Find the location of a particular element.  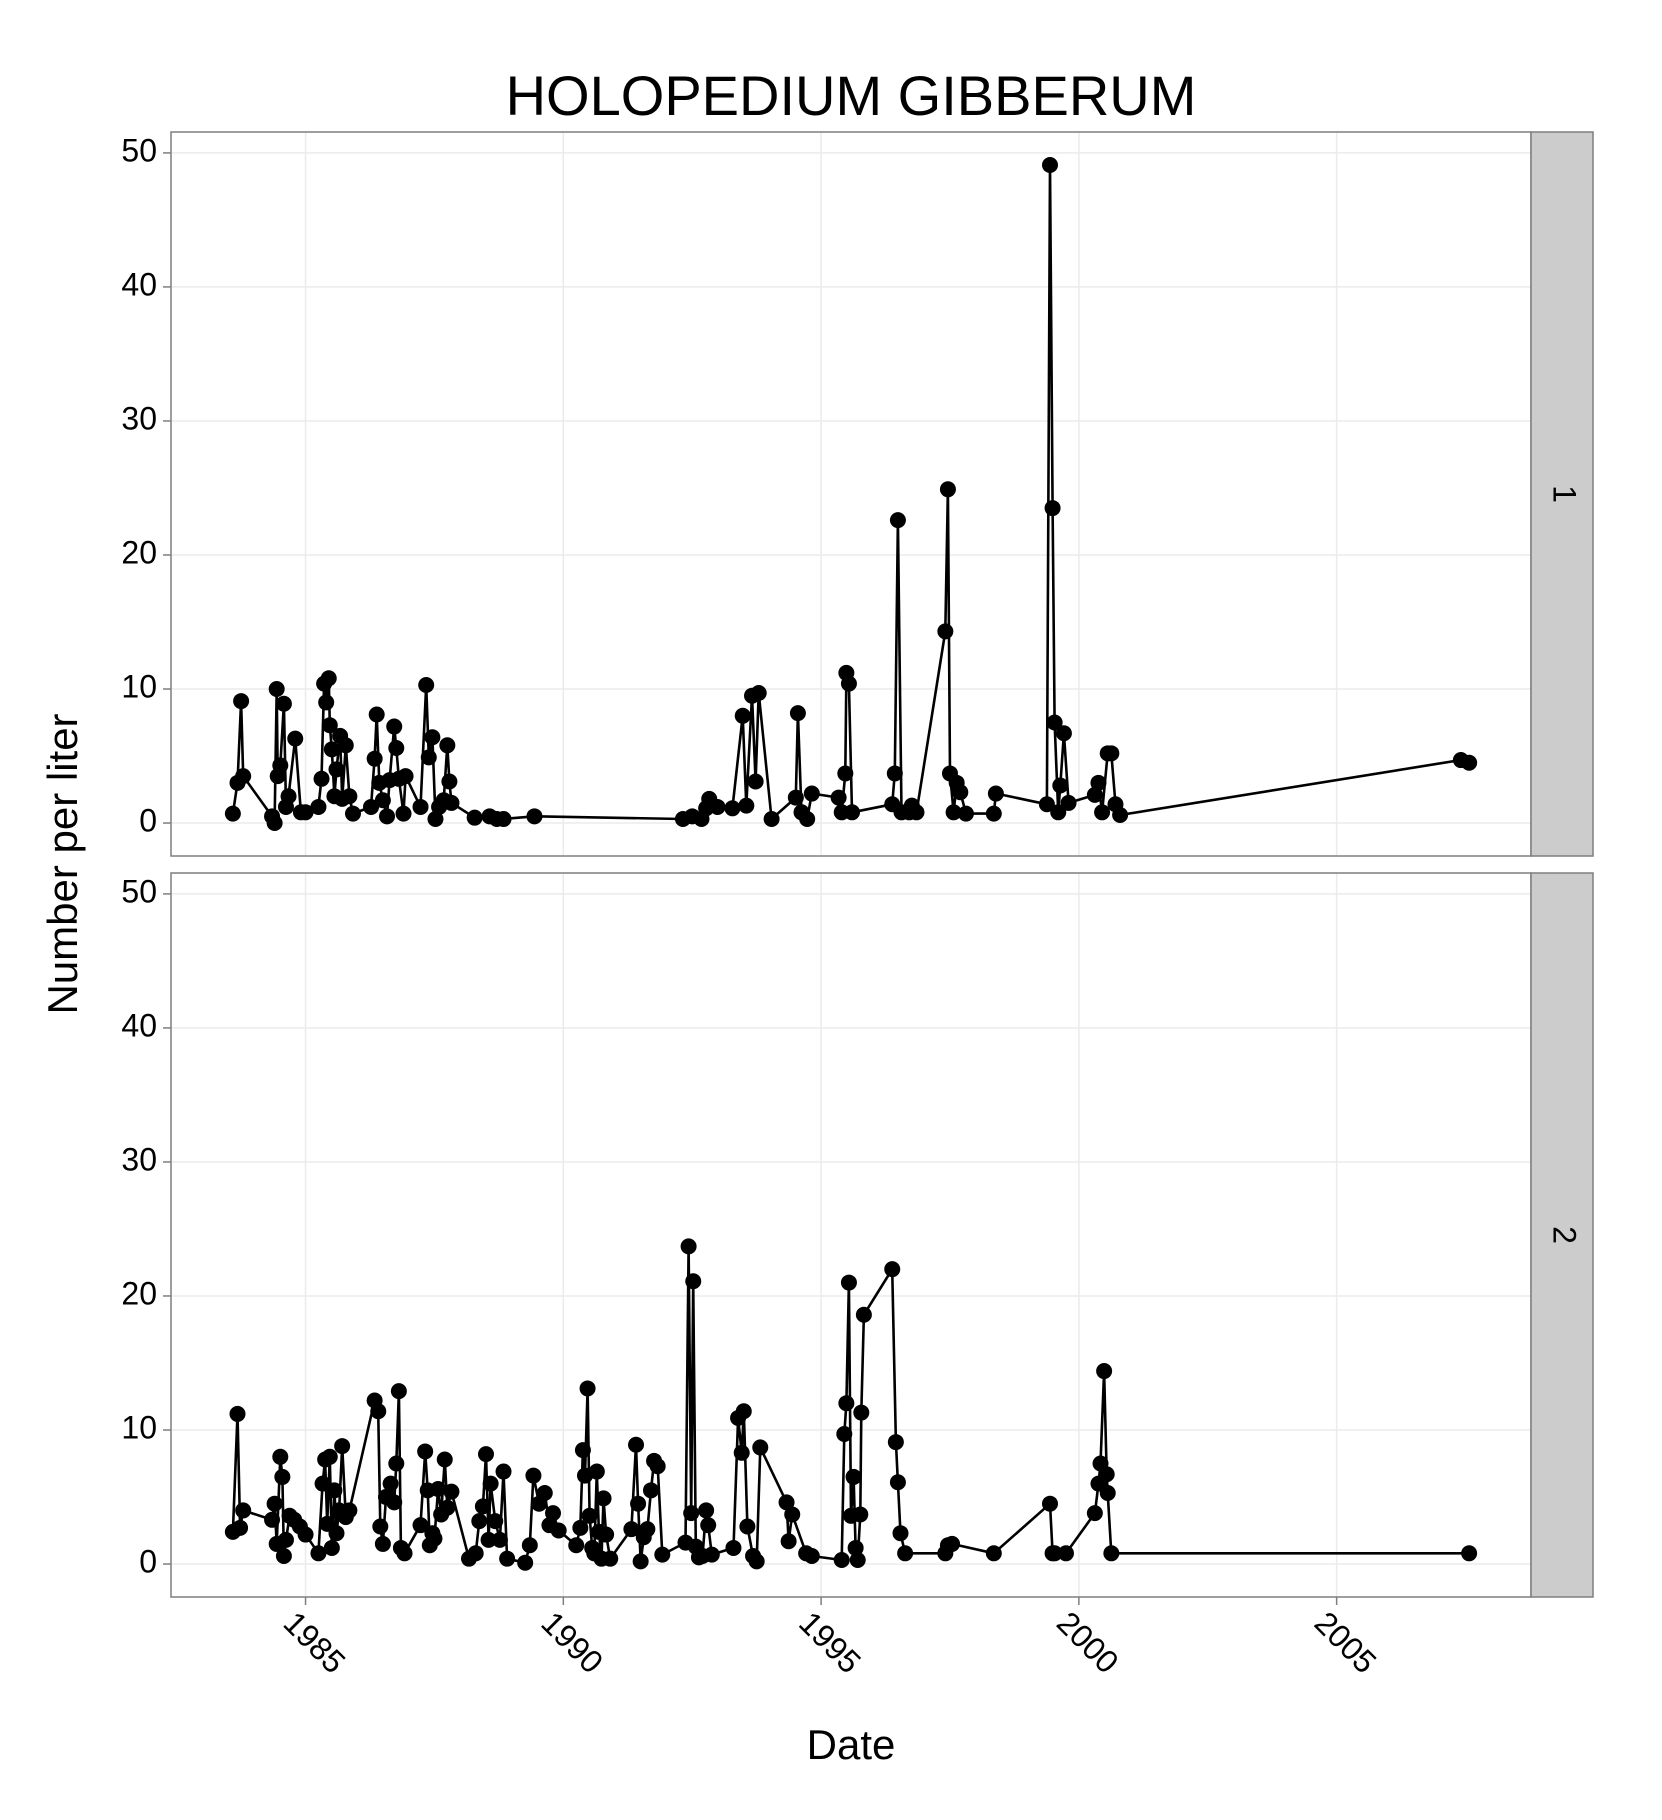

y-tick-label: 50 is located at coordinates (139, 891).